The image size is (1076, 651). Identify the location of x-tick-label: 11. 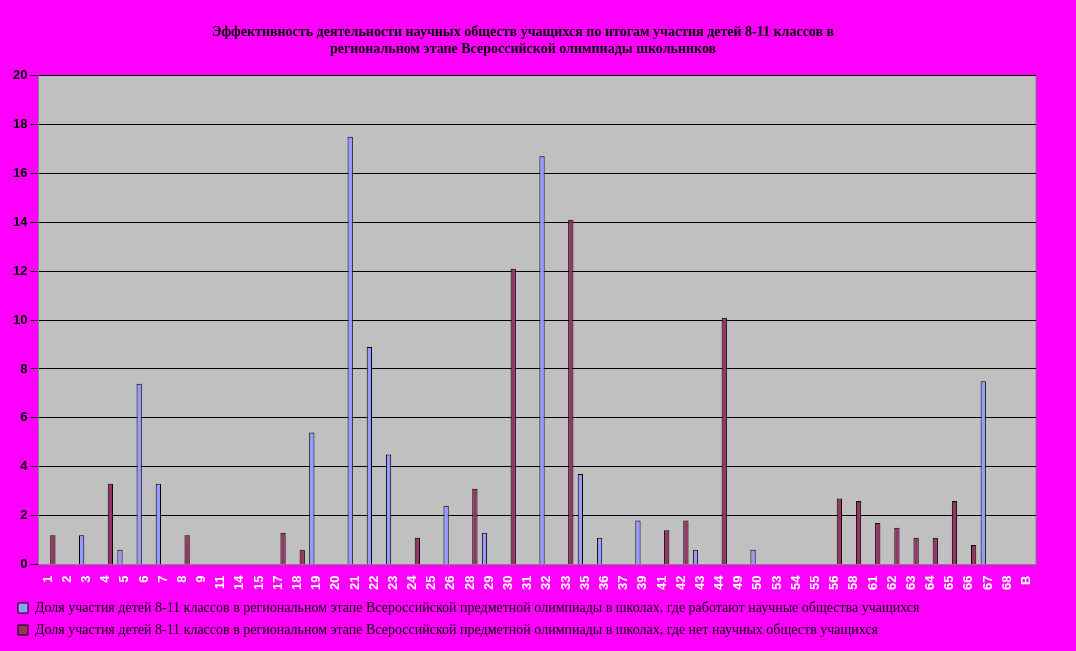
(220, 582).